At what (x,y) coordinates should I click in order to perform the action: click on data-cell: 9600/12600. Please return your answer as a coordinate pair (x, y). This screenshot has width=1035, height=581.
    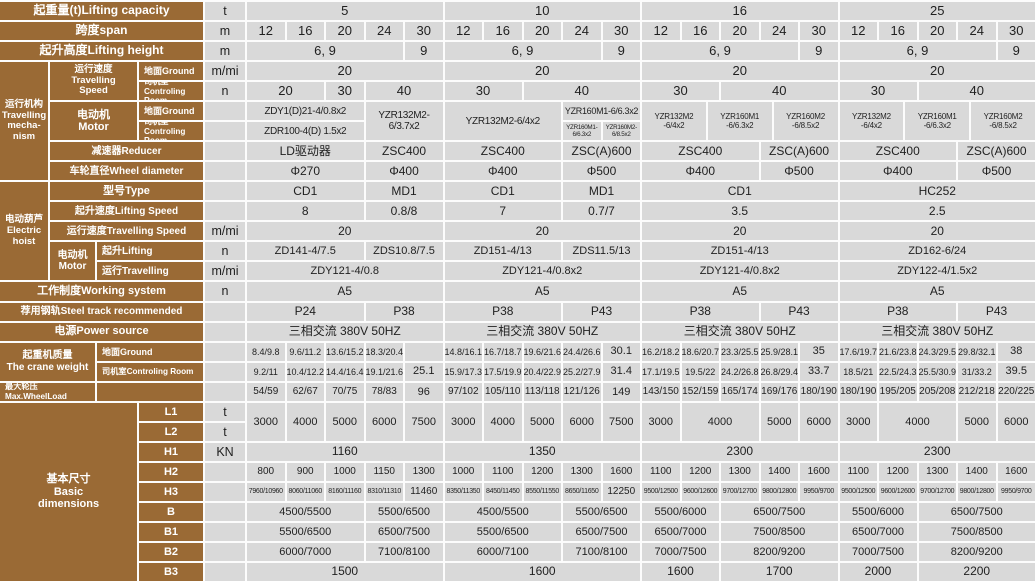
    Looking at the image, I should click on (700, 491).